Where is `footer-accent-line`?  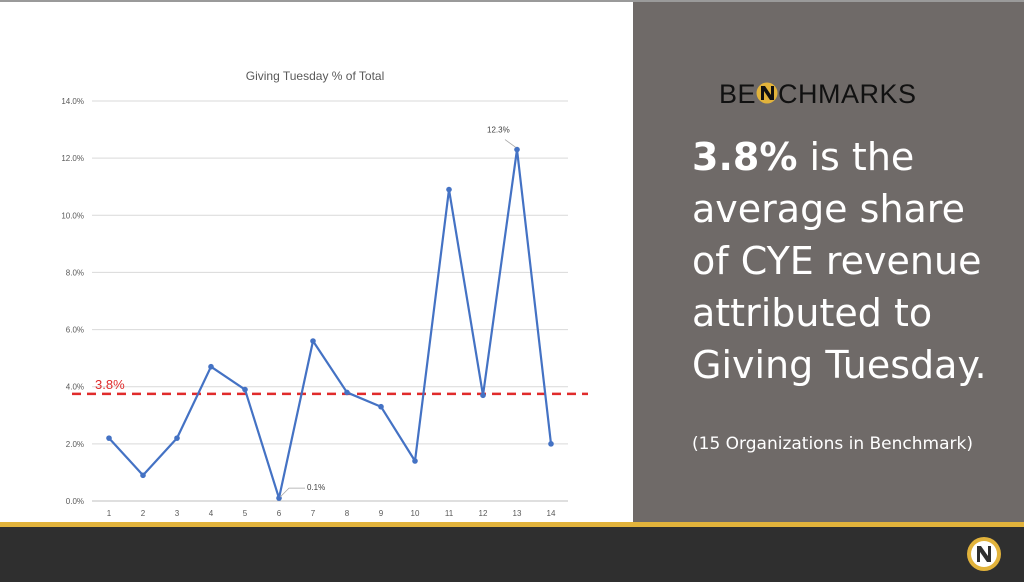
footer-accent-line is located at coordinates (512, 524).